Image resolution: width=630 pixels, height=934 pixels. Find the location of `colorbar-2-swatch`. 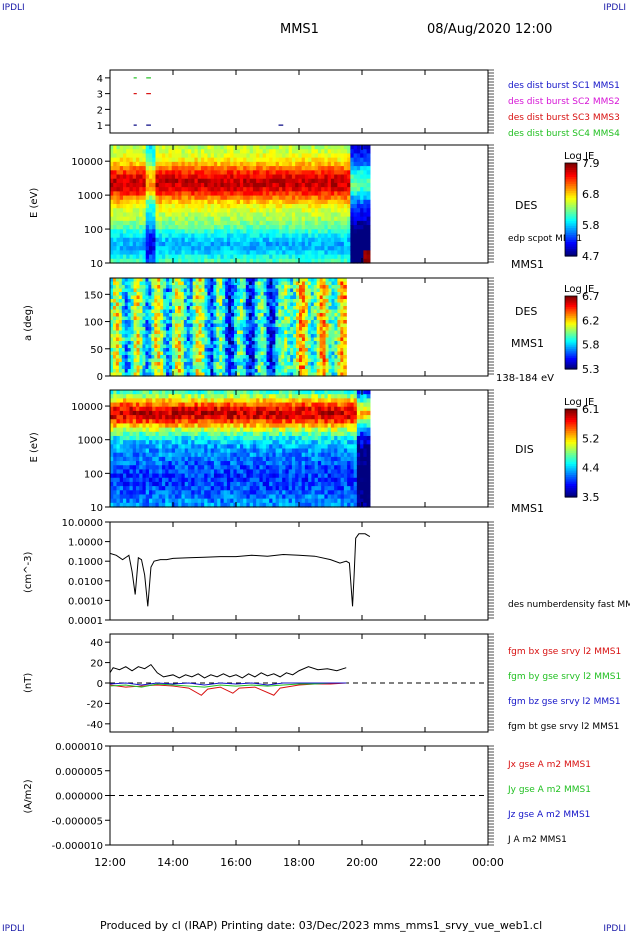

colorbar-2-swatch is located at coordinates (571, 332).